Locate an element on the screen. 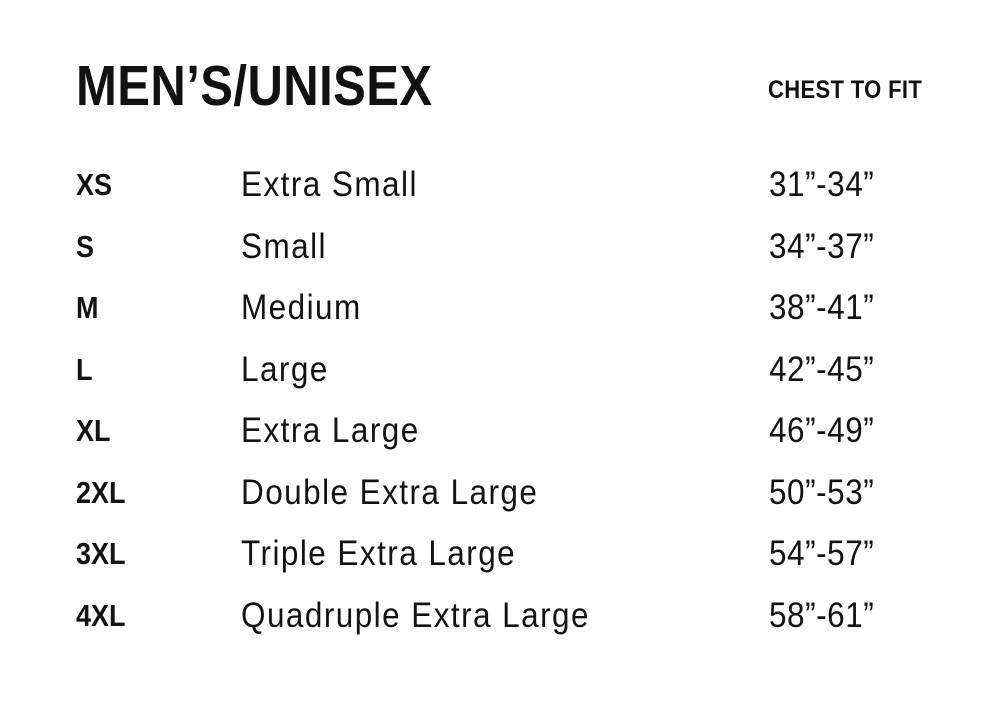 This screenshot has width=1000, height=711. size-description: Triple Extra Large is located at coordinates (379, 553).